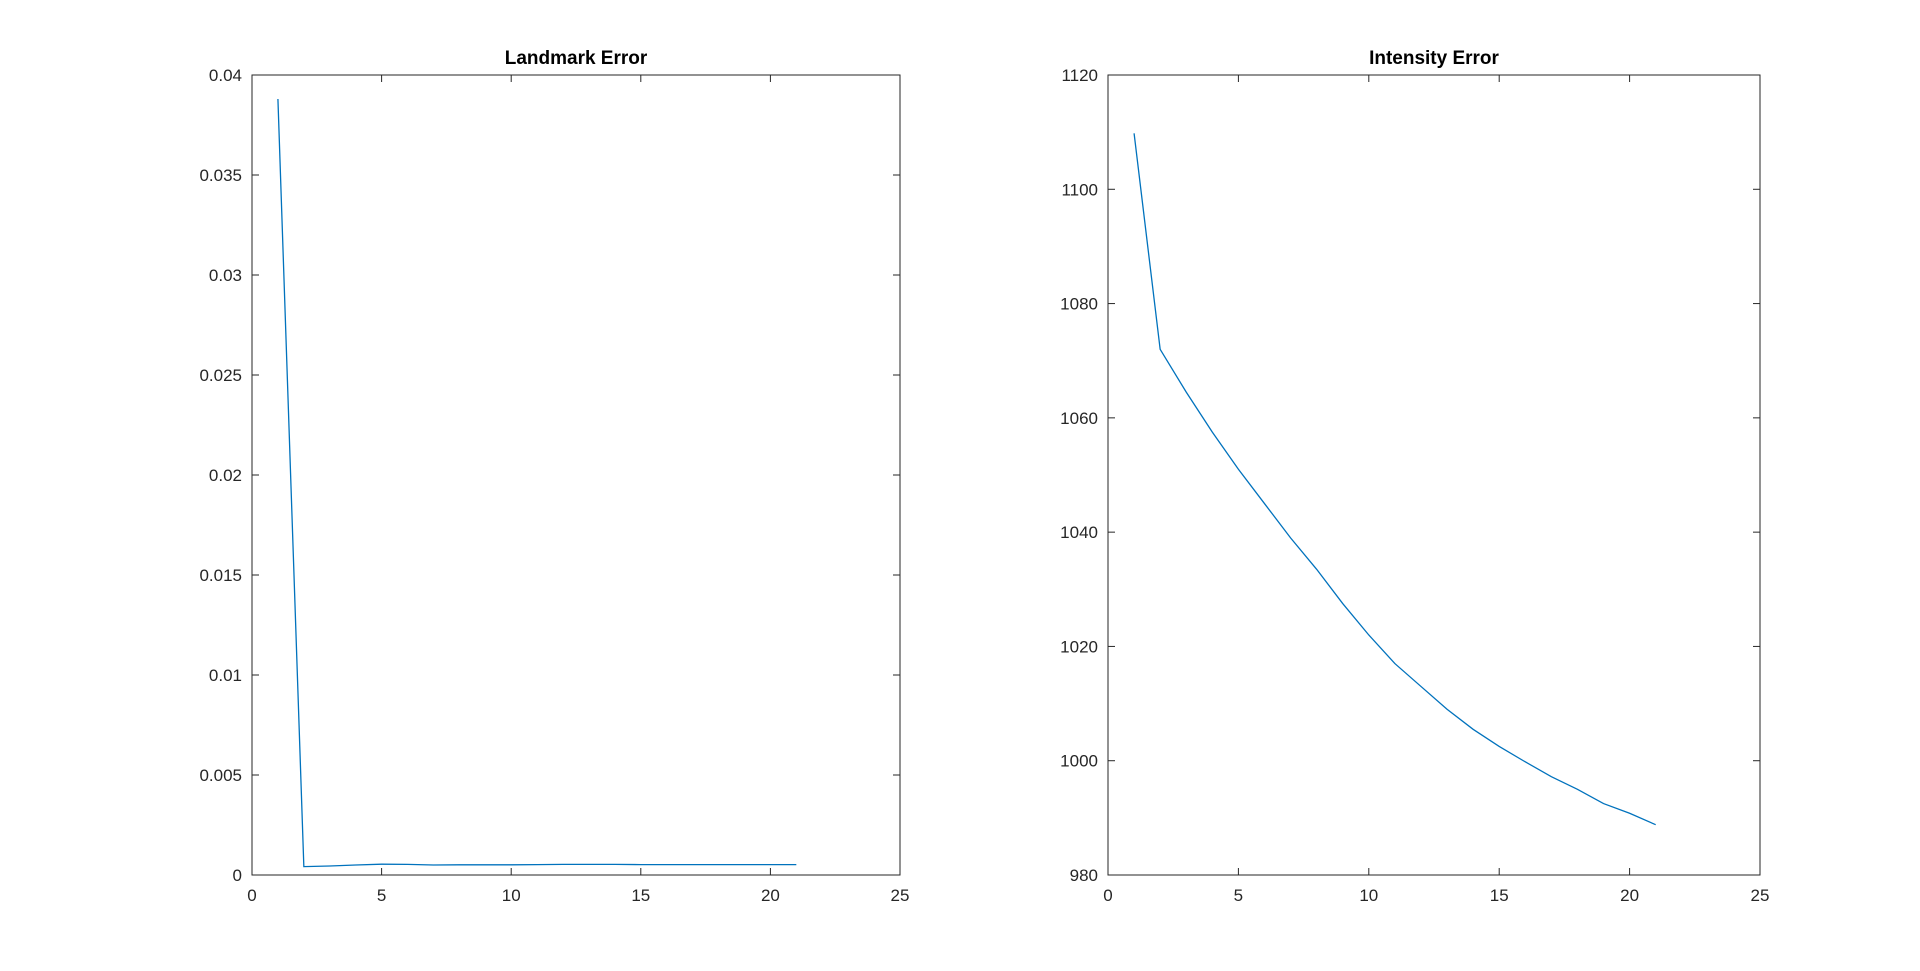 The width and height of the screenshot is (1920, 971). What do you see at coordinates (1079, 761) in the screenshot?
I see `y-tick-label: 1000` at bounding box center [1079, 761].